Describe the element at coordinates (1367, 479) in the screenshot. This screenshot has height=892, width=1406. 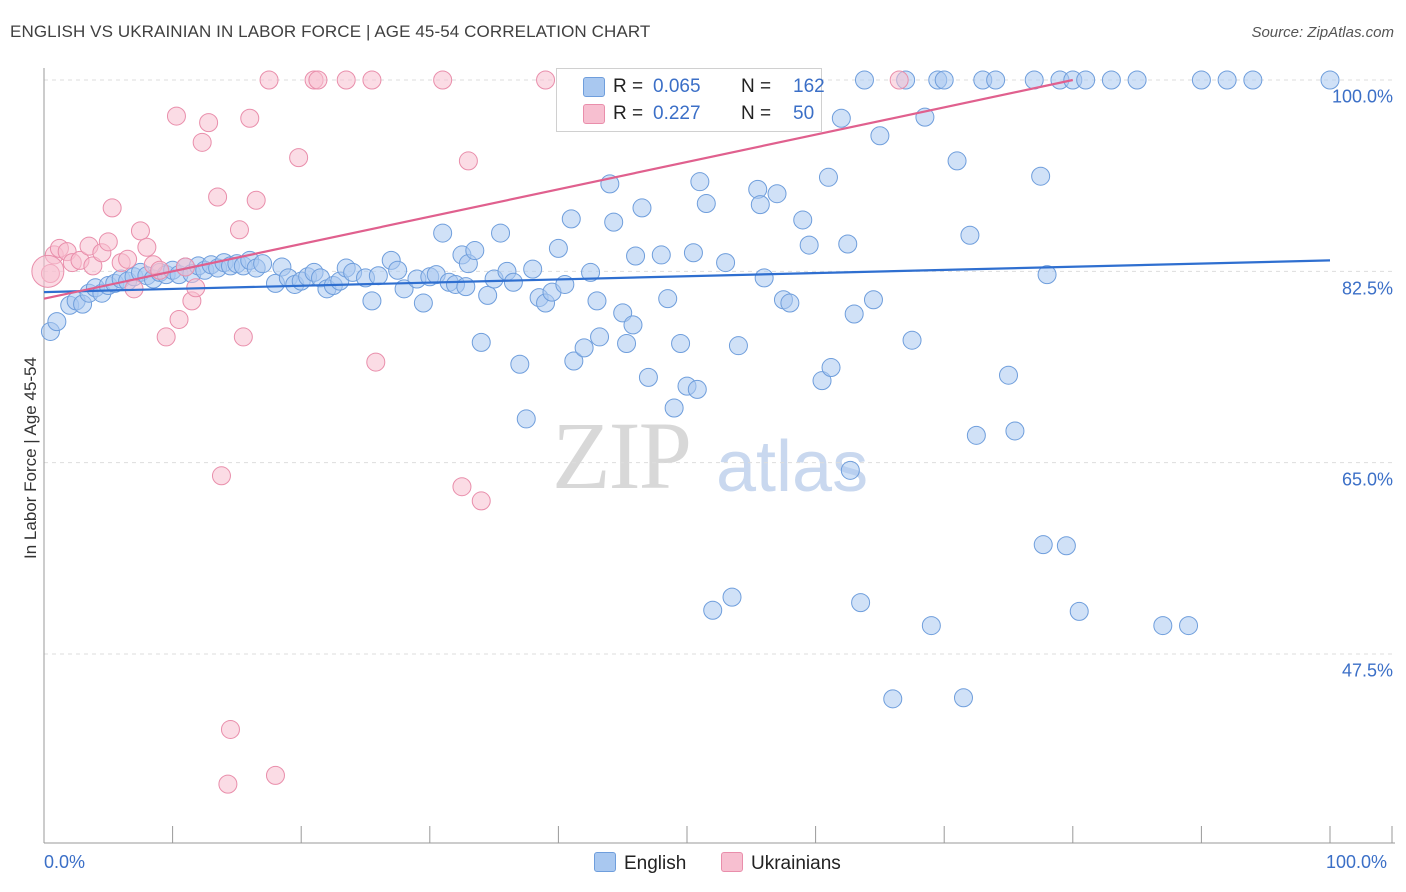
I see `y-tick-label-65: 65.0%` at that location.